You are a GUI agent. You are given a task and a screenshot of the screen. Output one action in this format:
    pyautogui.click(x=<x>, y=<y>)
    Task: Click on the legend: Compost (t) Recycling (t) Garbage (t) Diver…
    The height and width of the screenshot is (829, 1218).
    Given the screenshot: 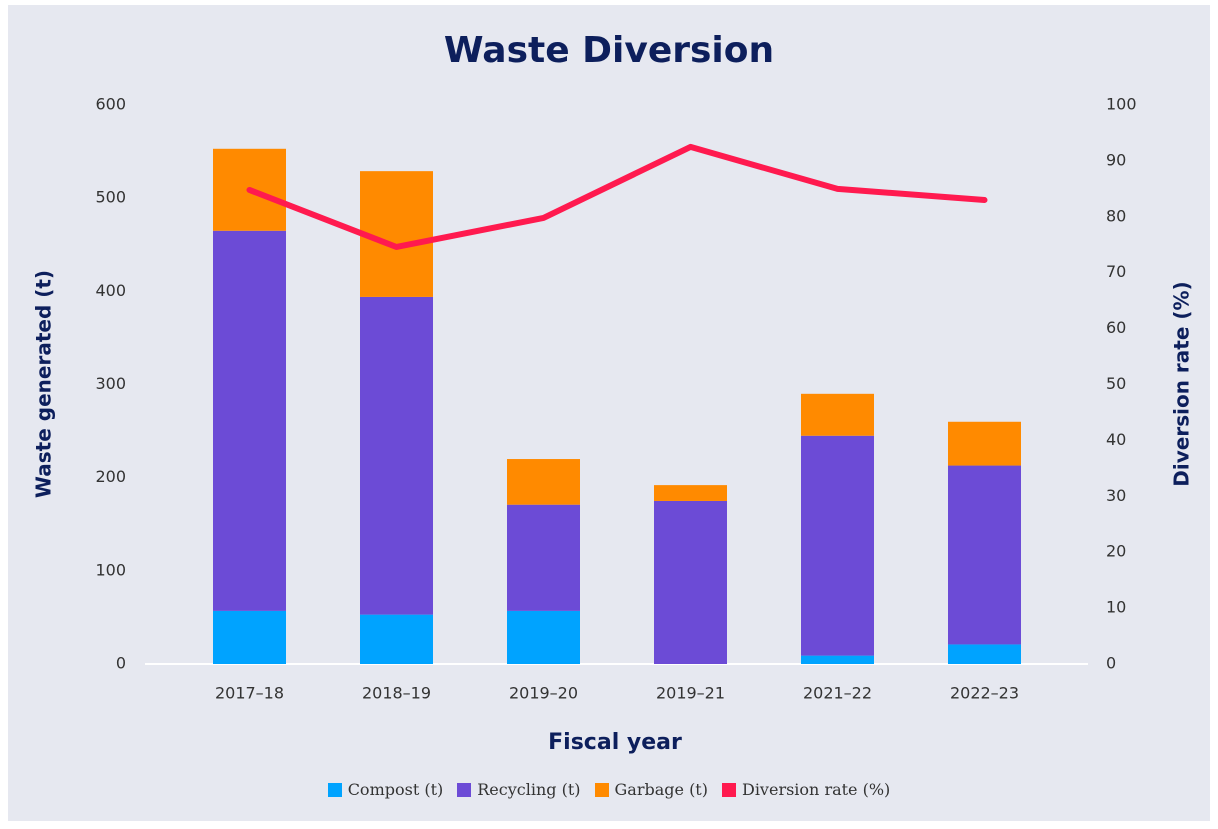 What is the action you would take?
    pyautogui.click(x=609, y=789)
    